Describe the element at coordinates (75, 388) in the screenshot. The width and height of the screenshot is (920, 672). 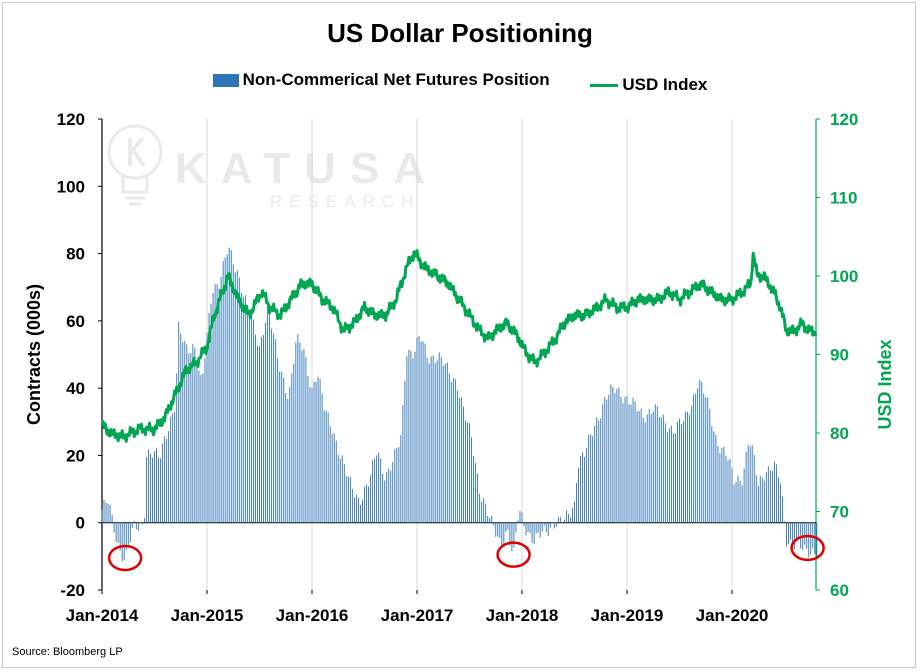
I see `left-tick-label: 40` at that location.